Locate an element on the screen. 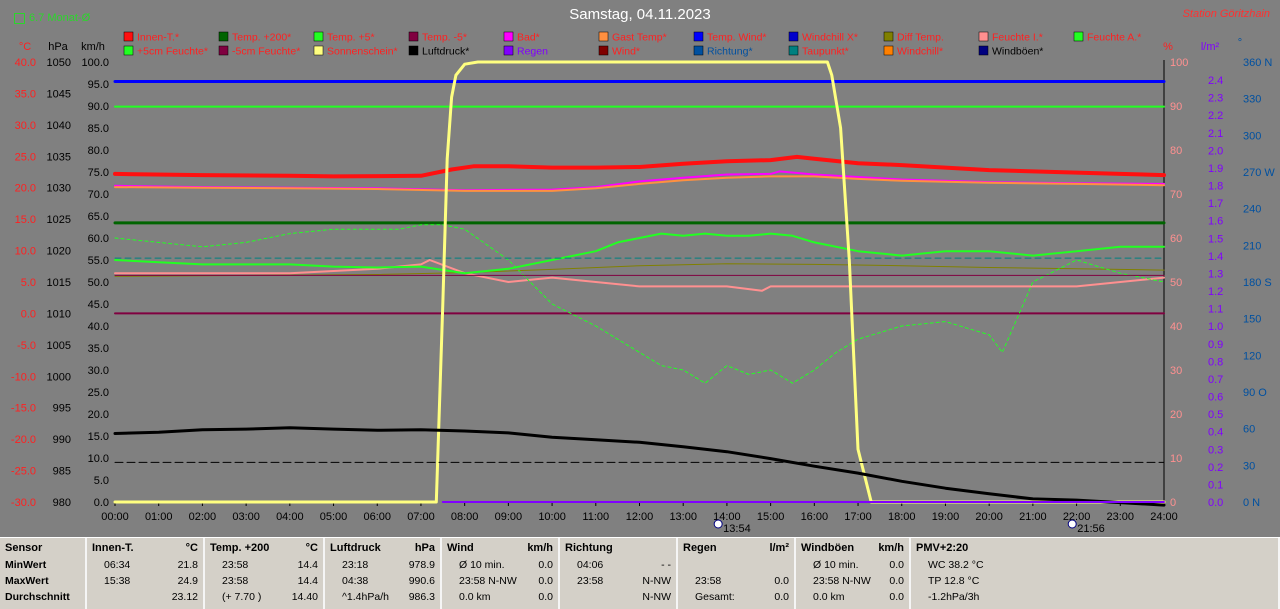 Image resolution: width=1280 pixels, height=609 pixels. rain-tick-label: 2.4 is located at coordinates (1215, 81).